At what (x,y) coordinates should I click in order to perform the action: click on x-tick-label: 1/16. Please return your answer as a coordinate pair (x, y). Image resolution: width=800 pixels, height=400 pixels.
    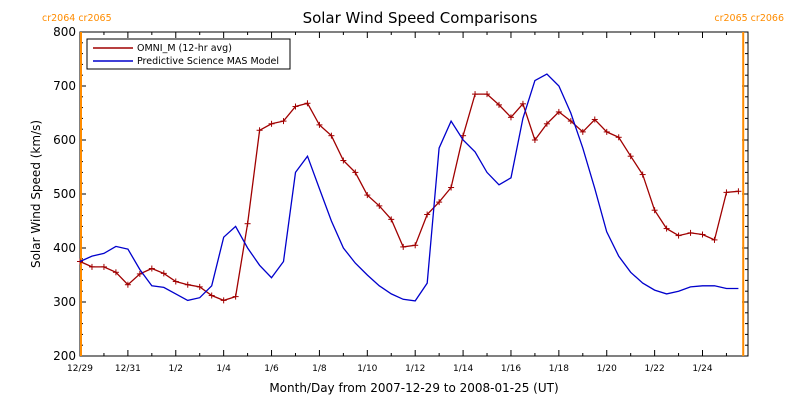
    Looking at the image, I should click on (511, 369).